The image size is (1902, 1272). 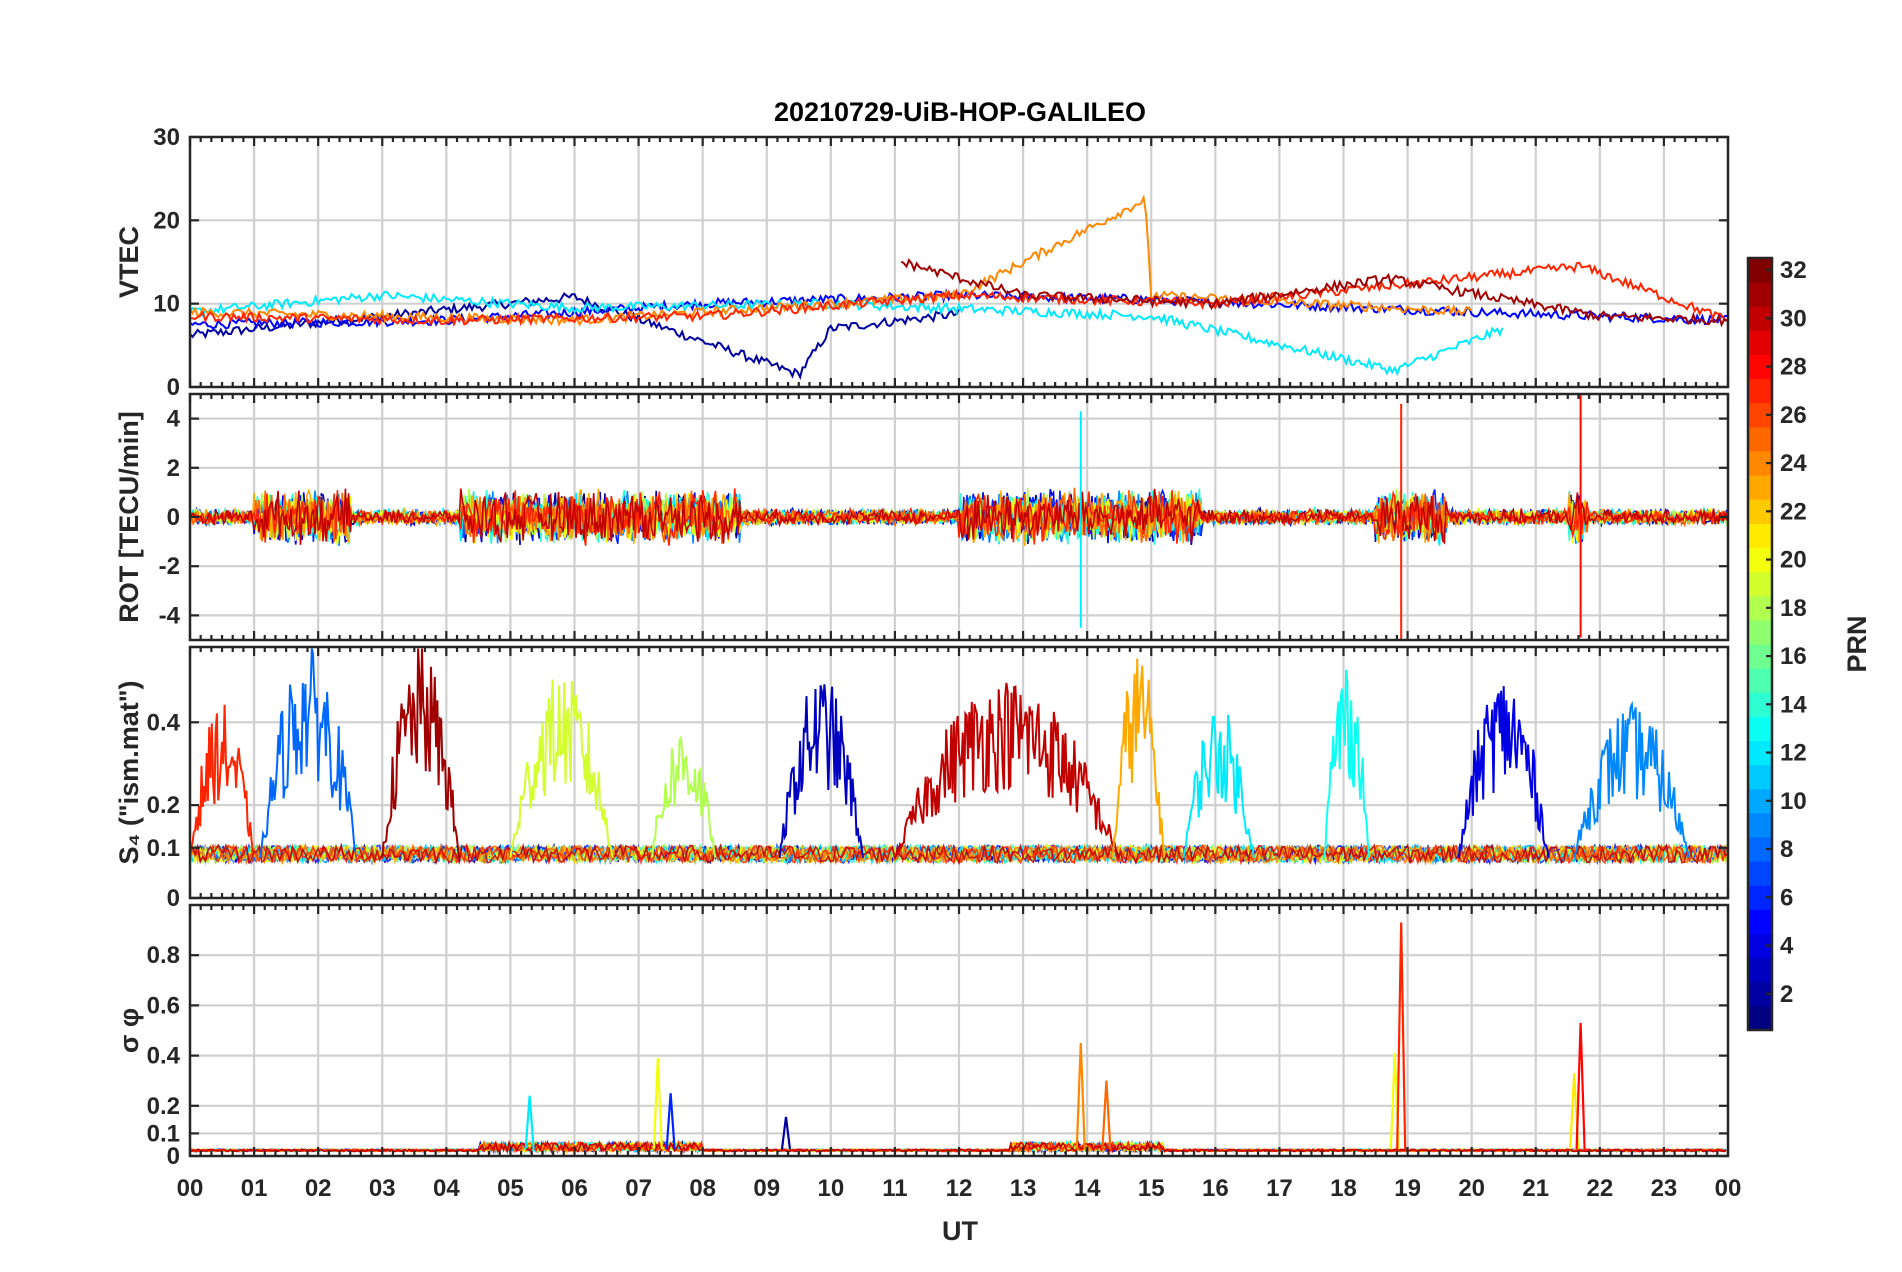 I want to click on x-tick-label: 18, so click(x=1343, y=1188).